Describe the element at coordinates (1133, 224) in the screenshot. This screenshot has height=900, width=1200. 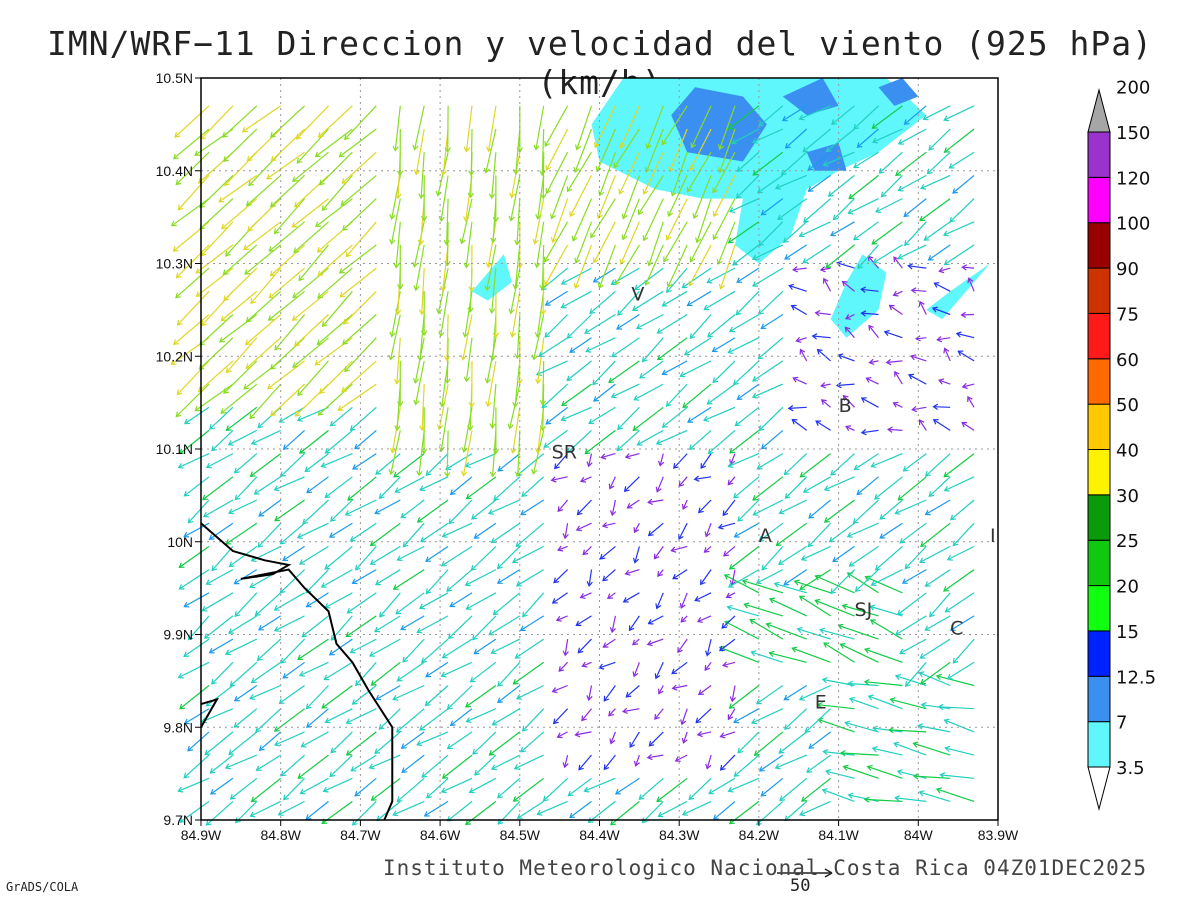
I see `colorbar-label: 100` at that location.